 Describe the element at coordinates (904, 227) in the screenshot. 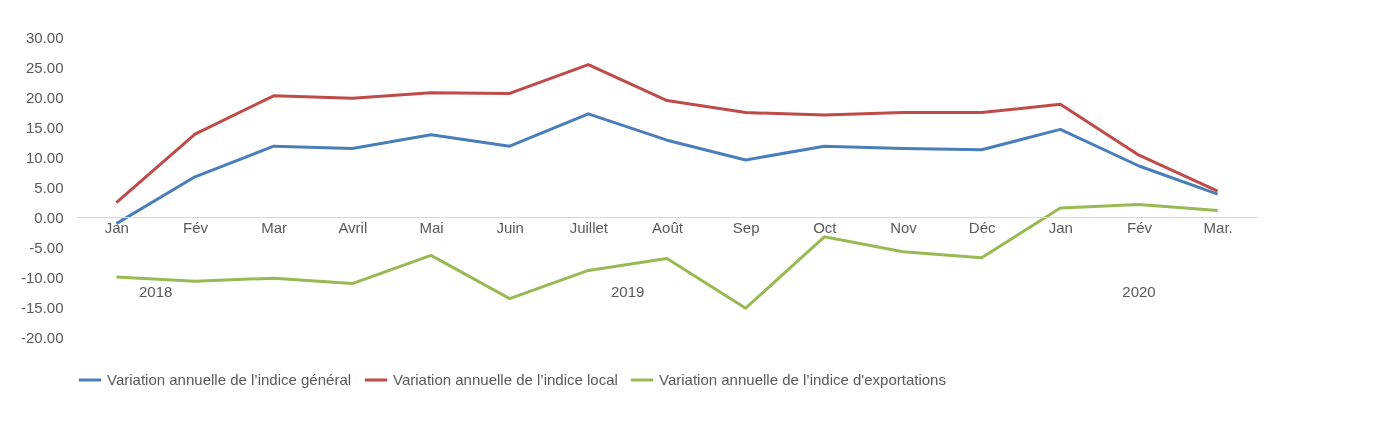

I see `x-tick-label: Nov` at that location.